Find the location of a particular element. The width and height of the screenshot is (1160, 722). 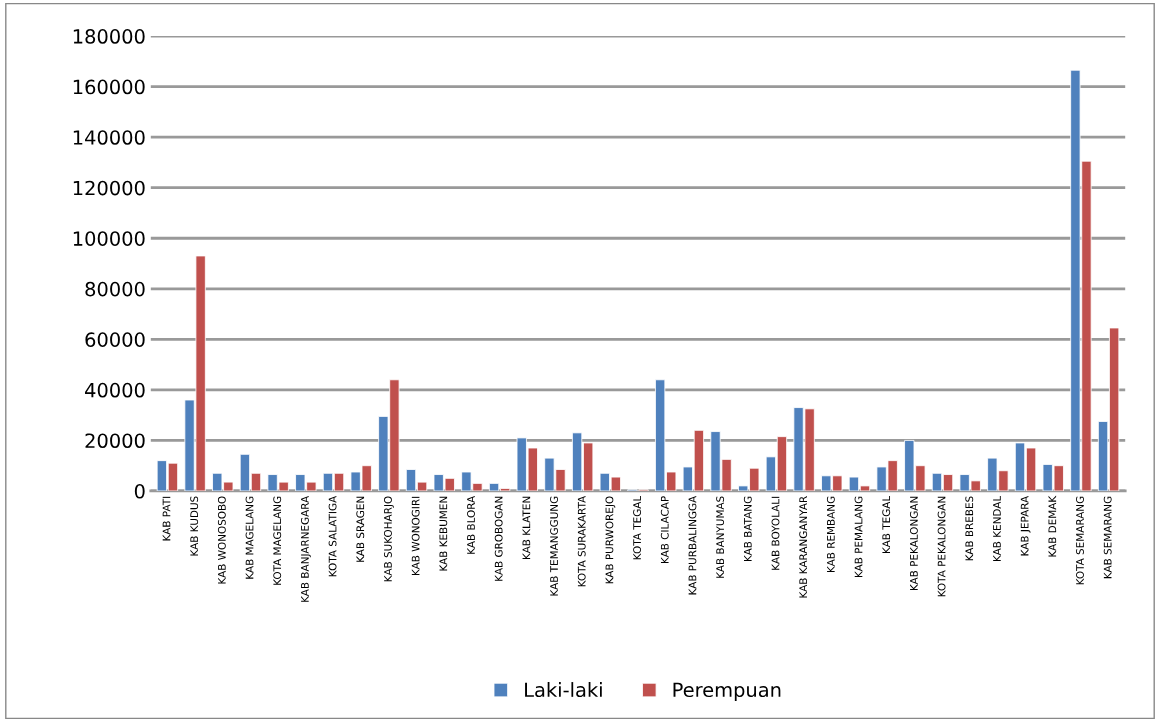

x-tick-label: KAB WONOGIRI is located at coordinates (415, 535).